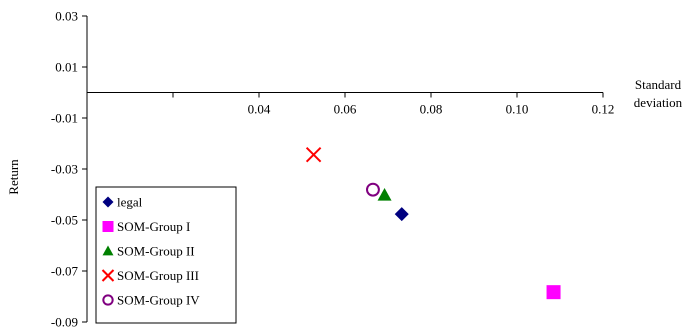 Image resolution: width=698 pixels, height=331 pixels. I want to click on point-legal, so click(401, 214).